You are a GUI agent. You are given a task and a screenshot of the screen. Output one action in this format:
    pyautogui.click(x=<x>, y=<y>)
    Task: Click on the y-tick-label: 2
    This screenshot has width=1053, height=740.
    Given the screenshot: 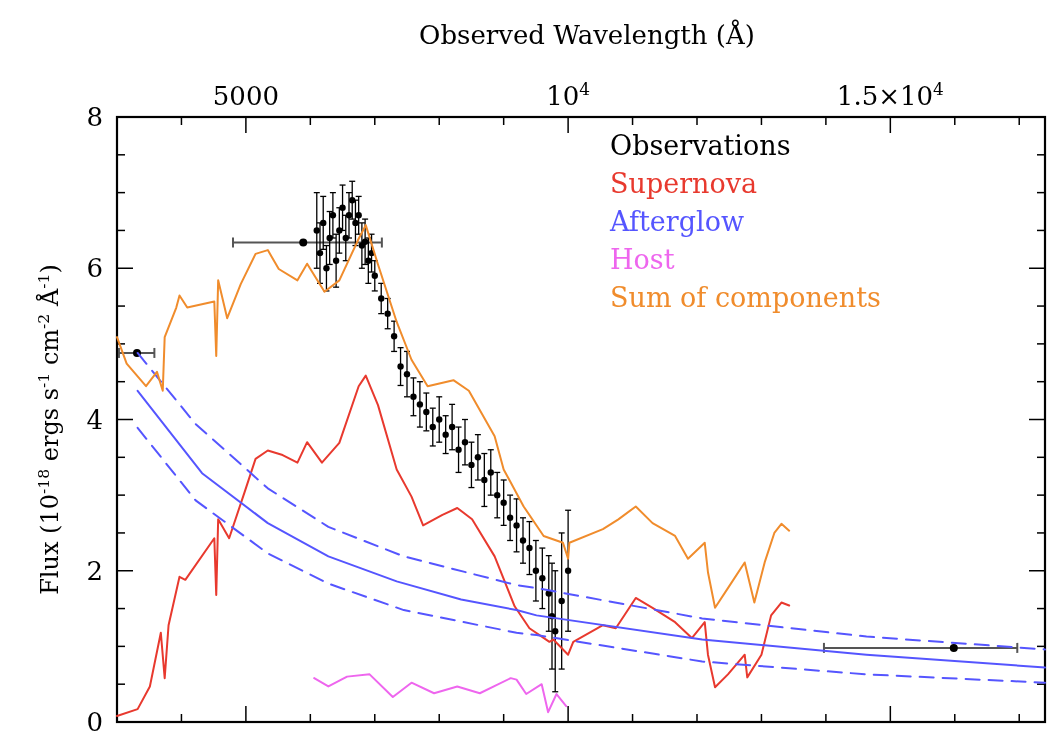 What is the action you would take?
    pyautogui.click(x=94, y=570)
    